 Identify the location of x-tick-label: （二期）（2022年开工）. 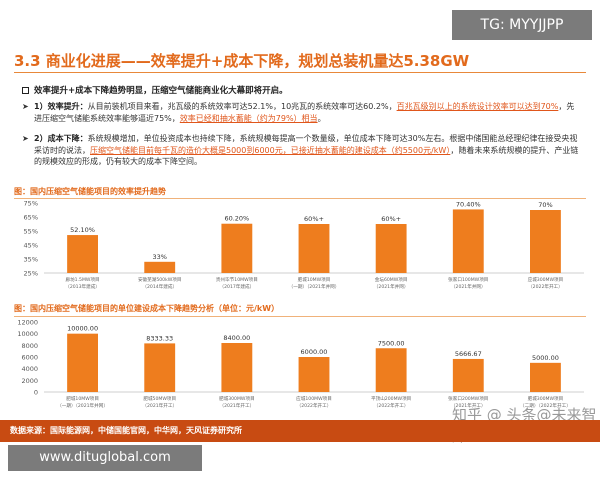
(545, 405).